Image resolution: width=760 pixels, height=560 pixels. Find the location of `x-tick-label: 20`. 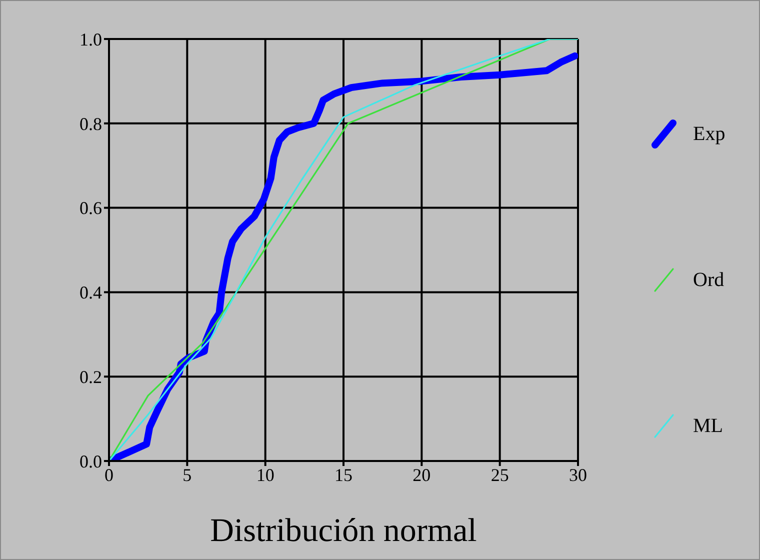

x-tick-label: 20 is located at coordinates (421, 474).